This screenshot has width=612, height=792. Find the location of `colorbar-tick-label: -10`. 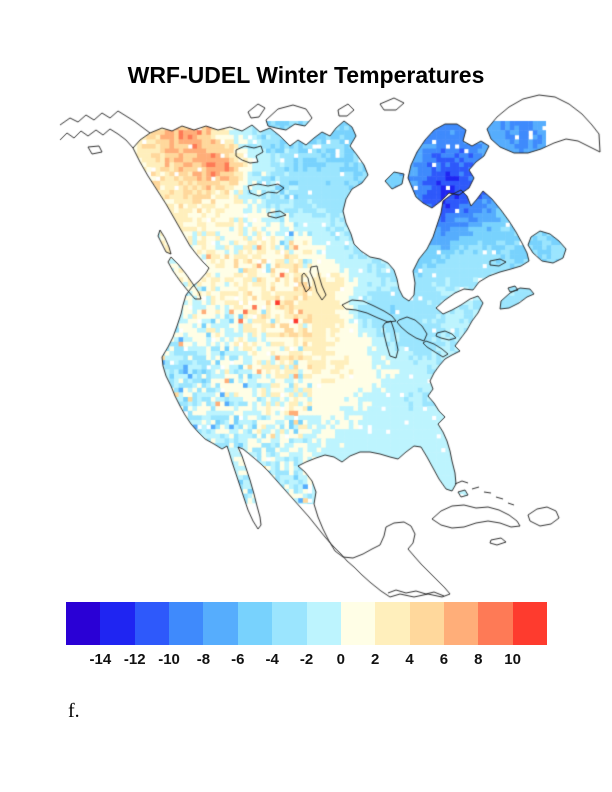

colorbar-tick-label: -10 is located at coordinates (169, 659).